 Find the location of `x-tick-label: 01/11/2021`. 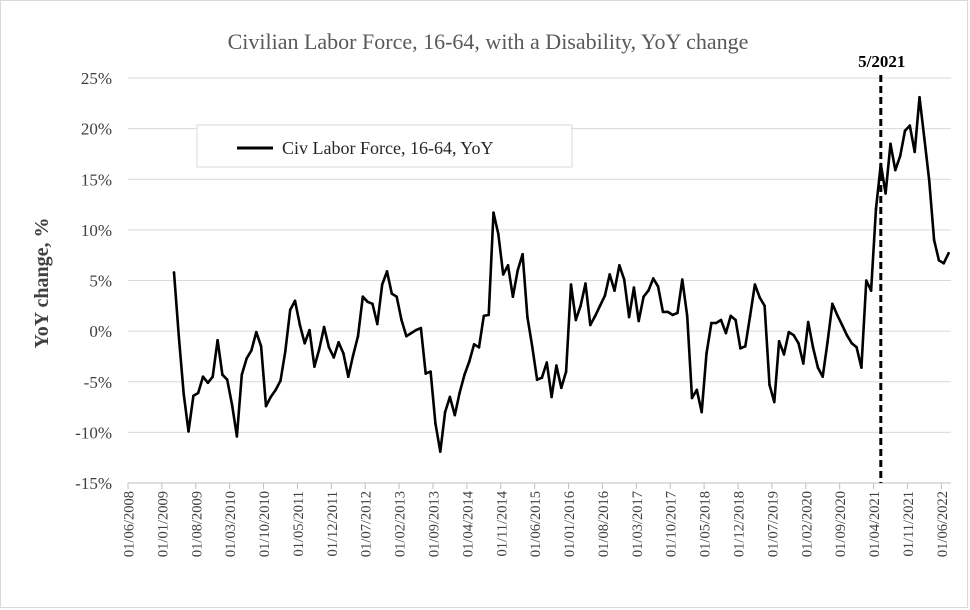

x-tick-label: 01/11/2021 is located at coordinates (909, 524).